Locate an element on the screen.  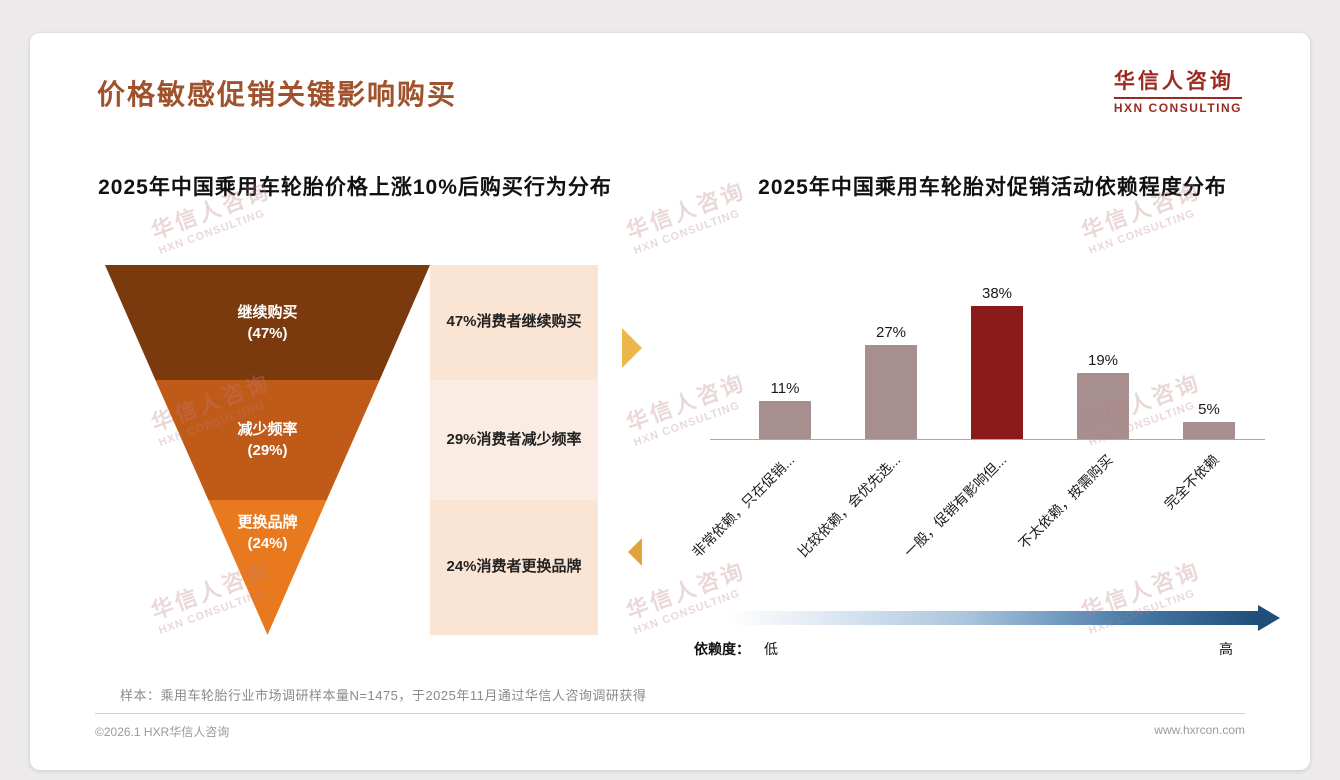
brand-logo-cn: 华信人咨询 is located at coordinates (1173, 81).